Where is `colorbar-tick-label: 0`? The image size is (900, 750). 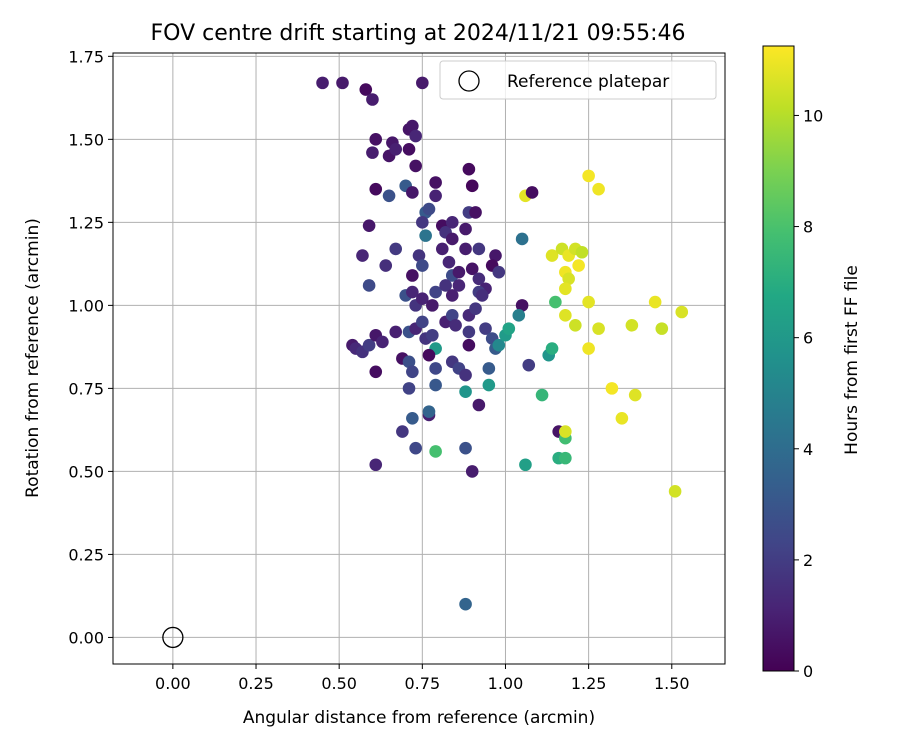
colorbar-tick-label: 0 is located at coordinates (808, 671).